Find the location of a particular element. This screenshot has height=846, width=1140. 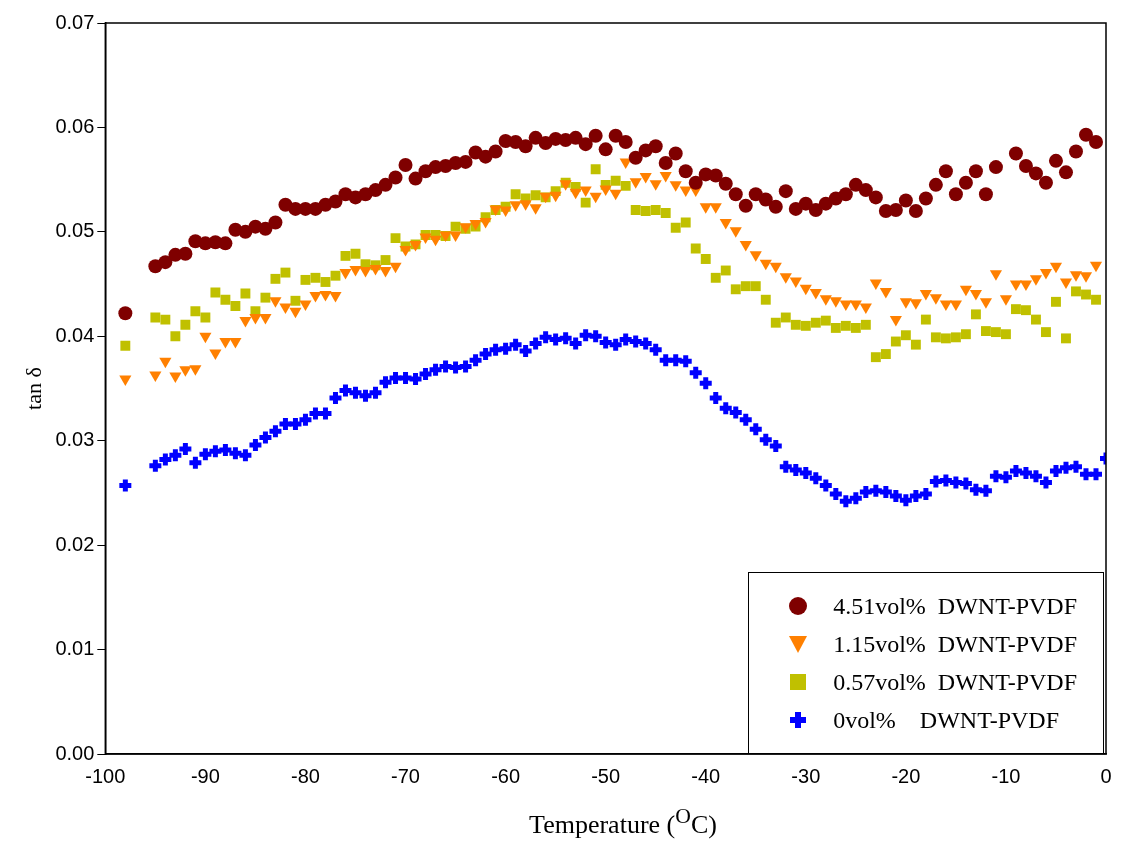

y-tick-label: 0.02 is located at coordinates (75, 543).